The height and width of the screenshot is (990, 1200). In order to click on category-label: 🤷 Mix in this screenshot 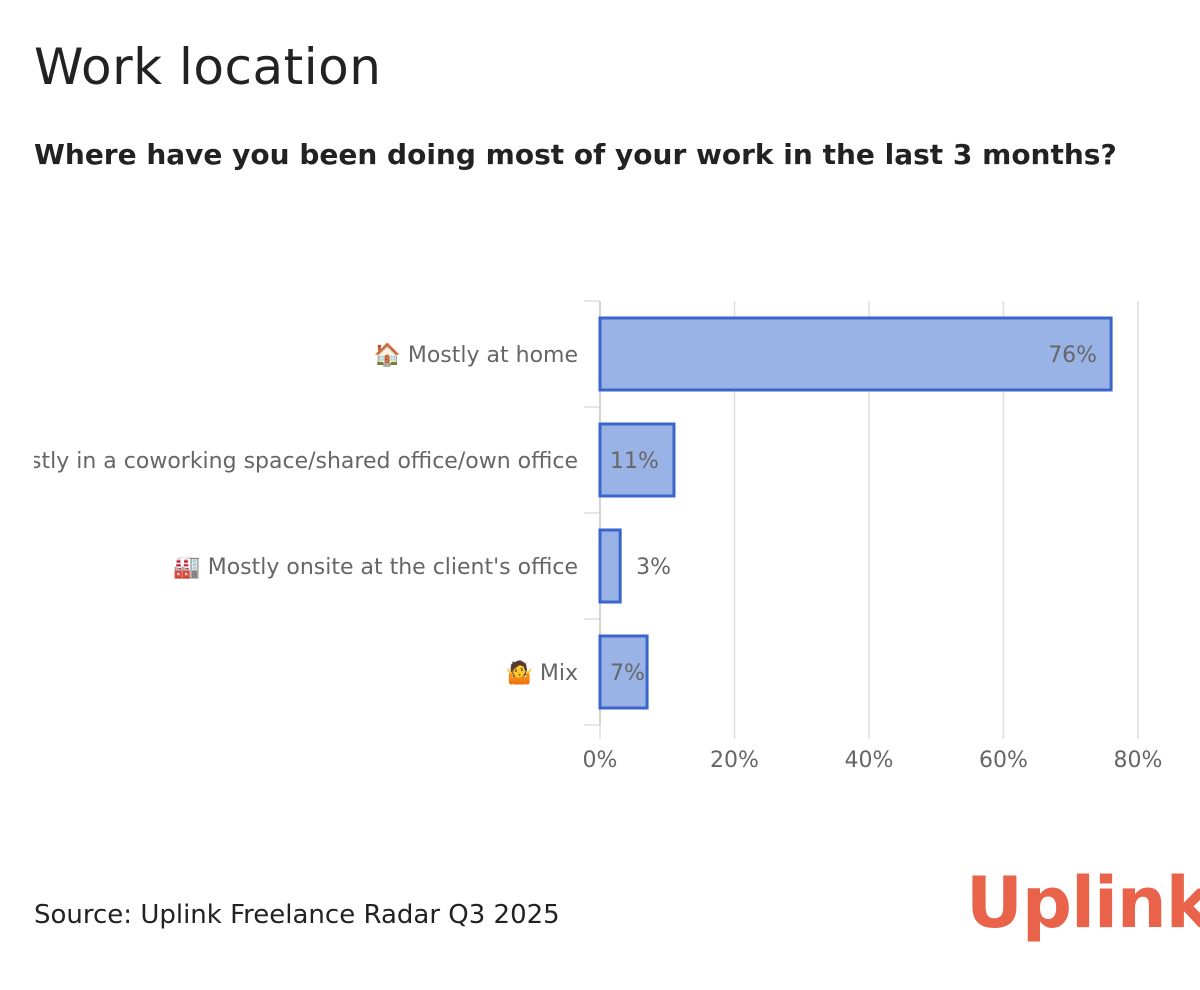, I will do `click(542, 672)`.